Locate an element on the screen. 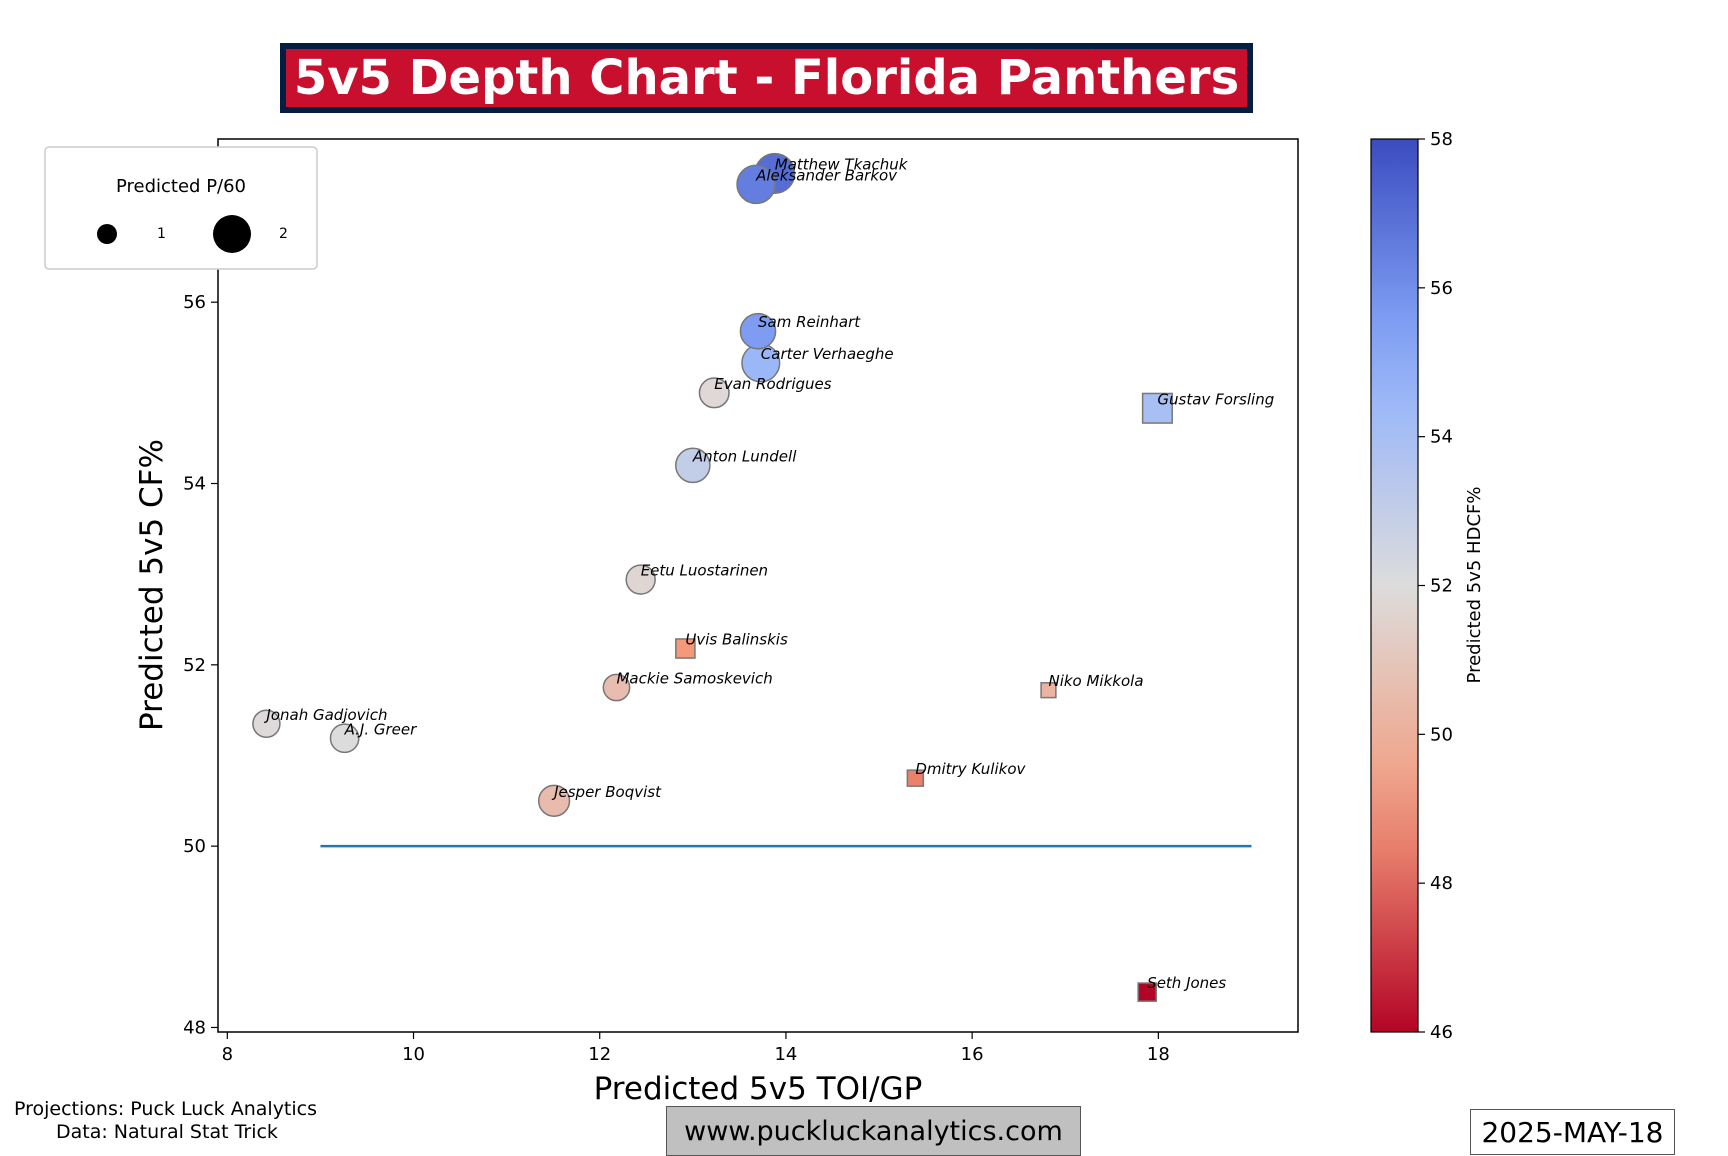  y-tick-label: 52 is located at coordinates (194, 665).